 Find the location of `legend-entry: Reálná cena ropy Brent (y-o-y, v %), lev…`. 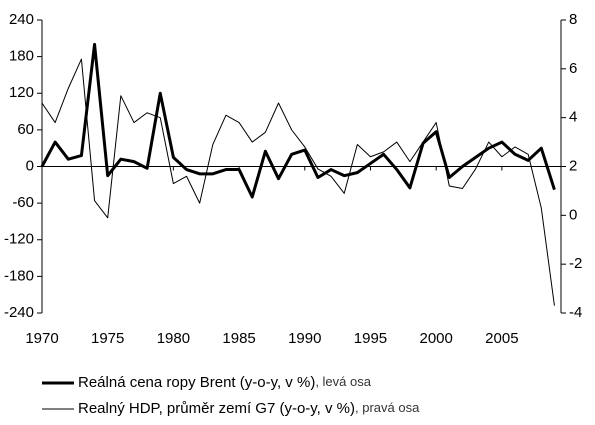

legend-entry: Reálná cena ropy Brent (y-o-y, v %), lev… is located at coordinates (225, 382).